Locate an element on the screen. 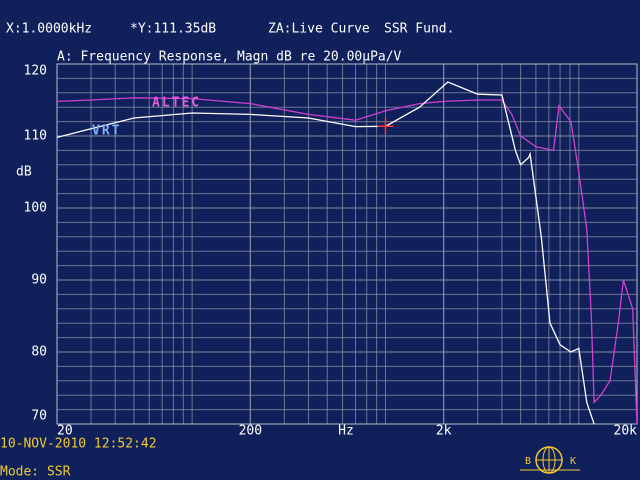 The width and height of the screenshot is (640, 480). series-label: ALTEC is located at coordinates (176, 103).